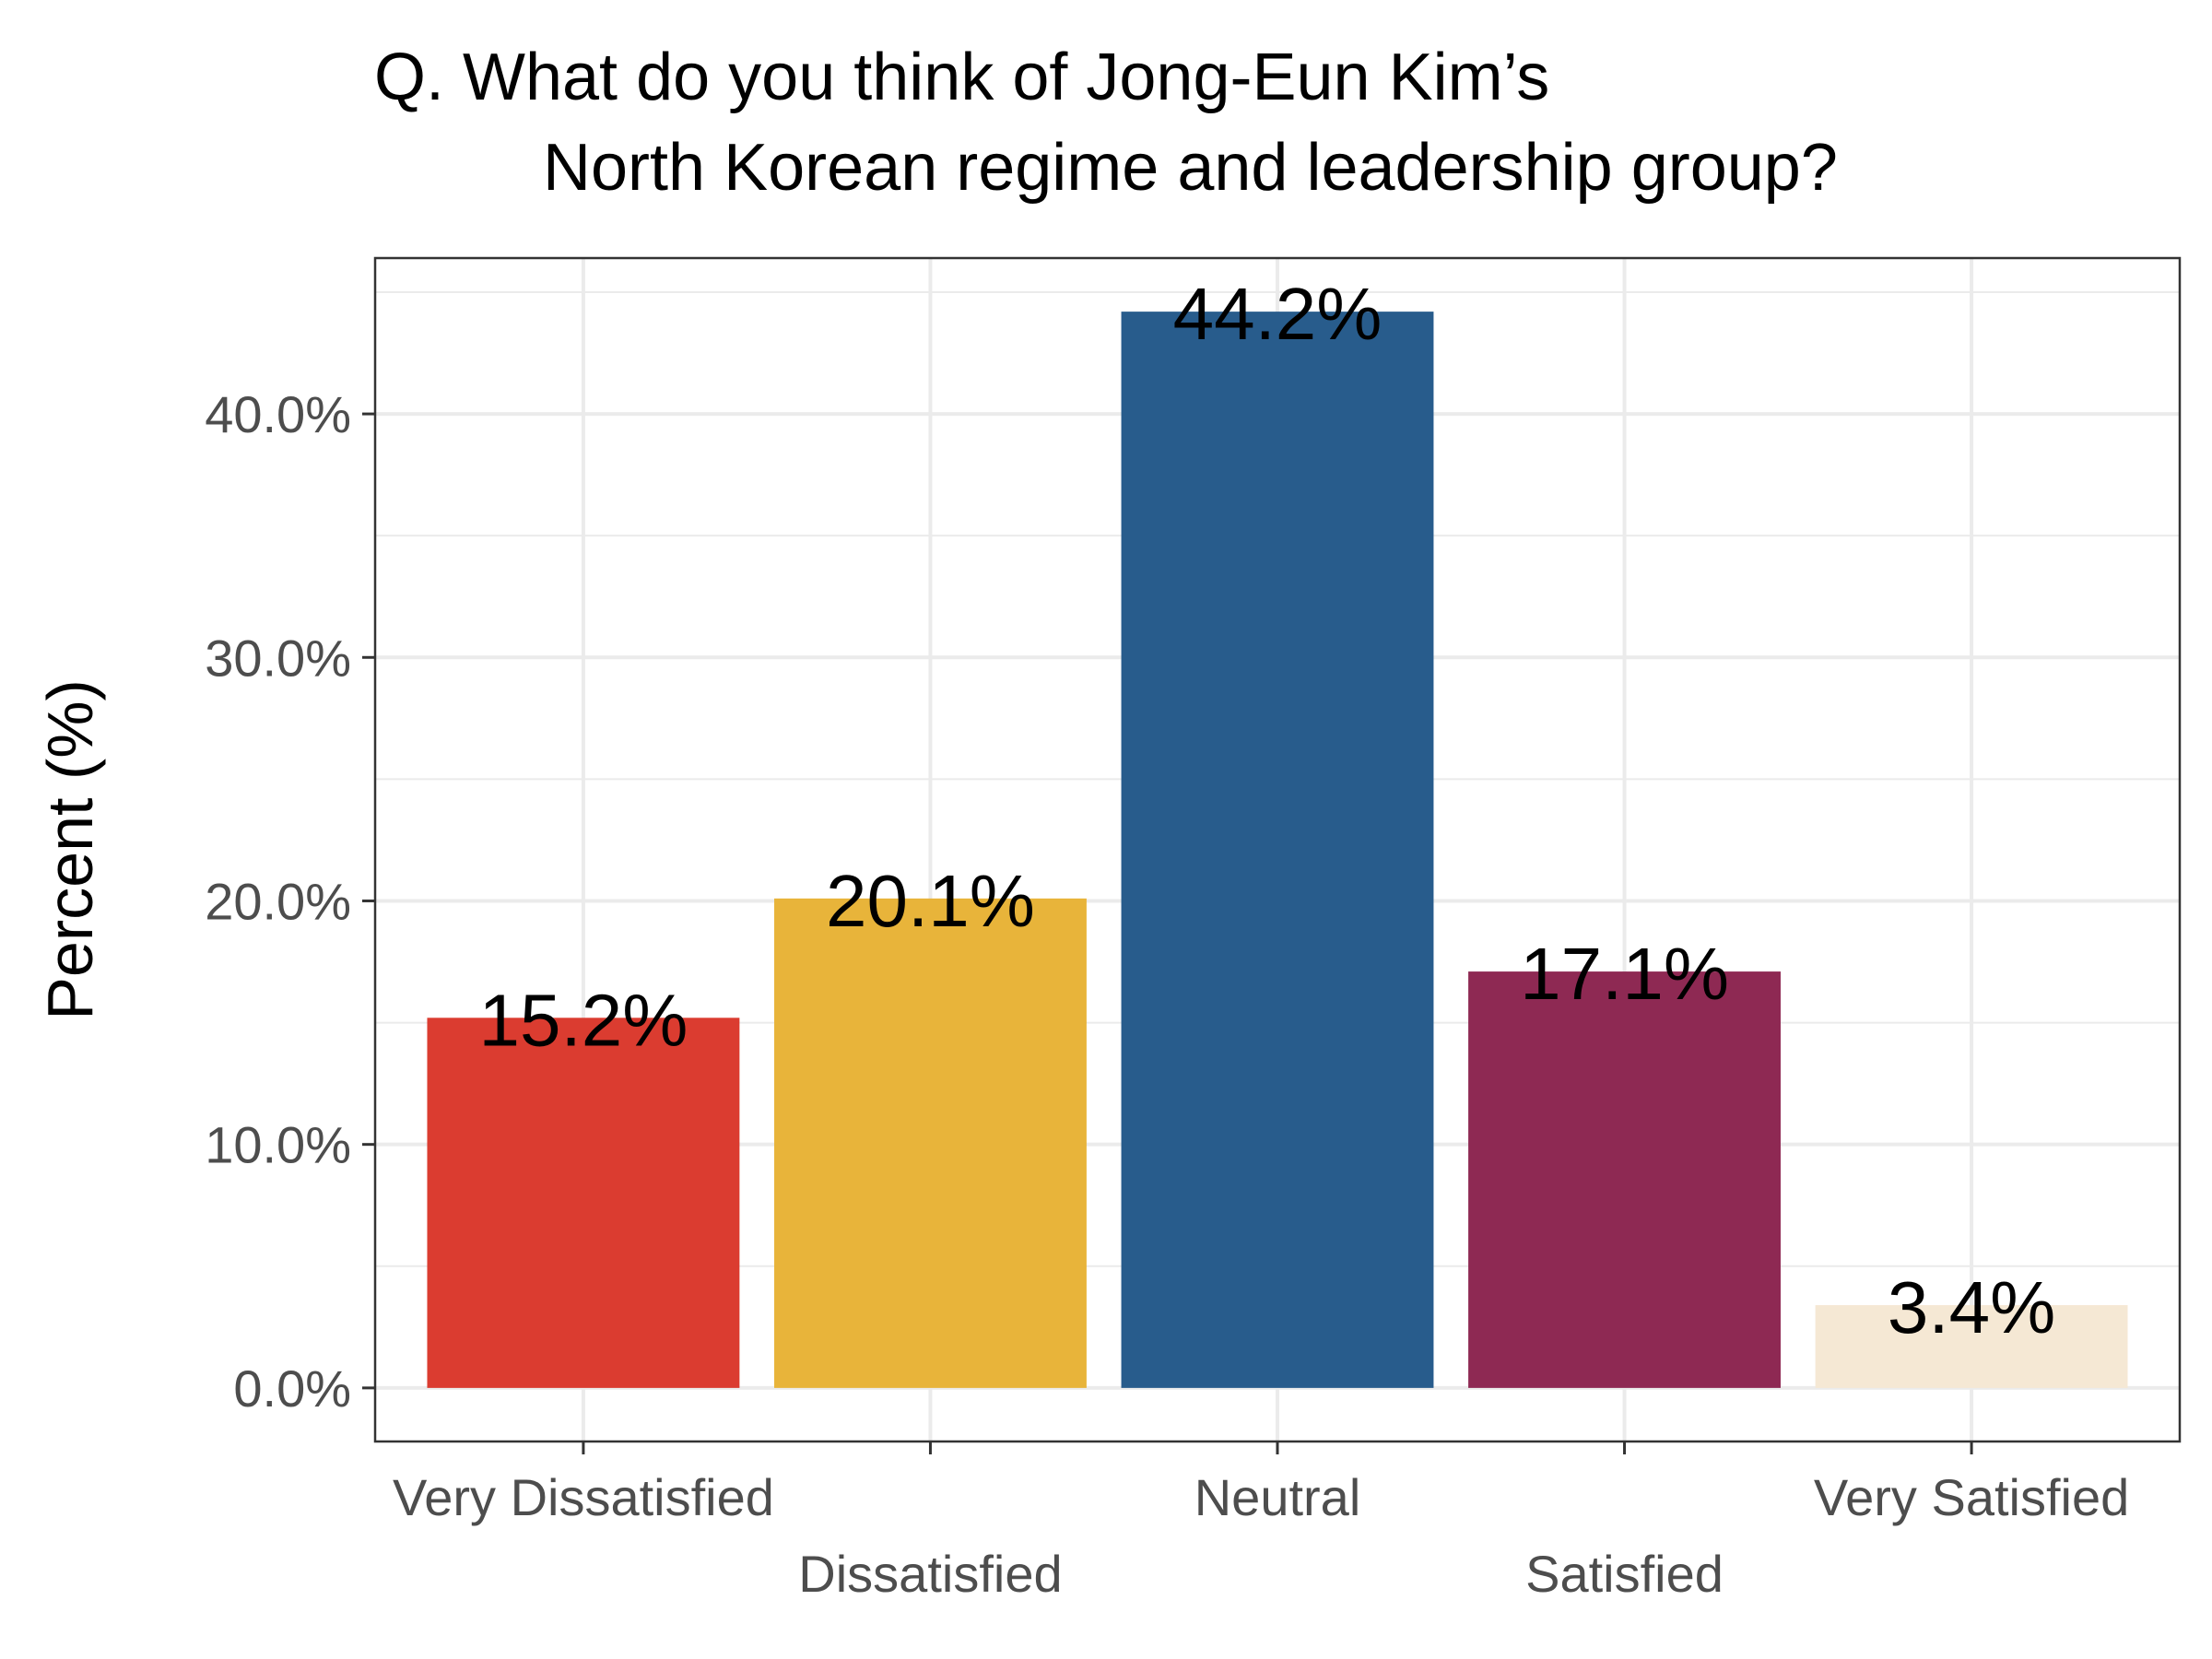  I want to click on bar-value-label: 20.1%, so click(930, 901).